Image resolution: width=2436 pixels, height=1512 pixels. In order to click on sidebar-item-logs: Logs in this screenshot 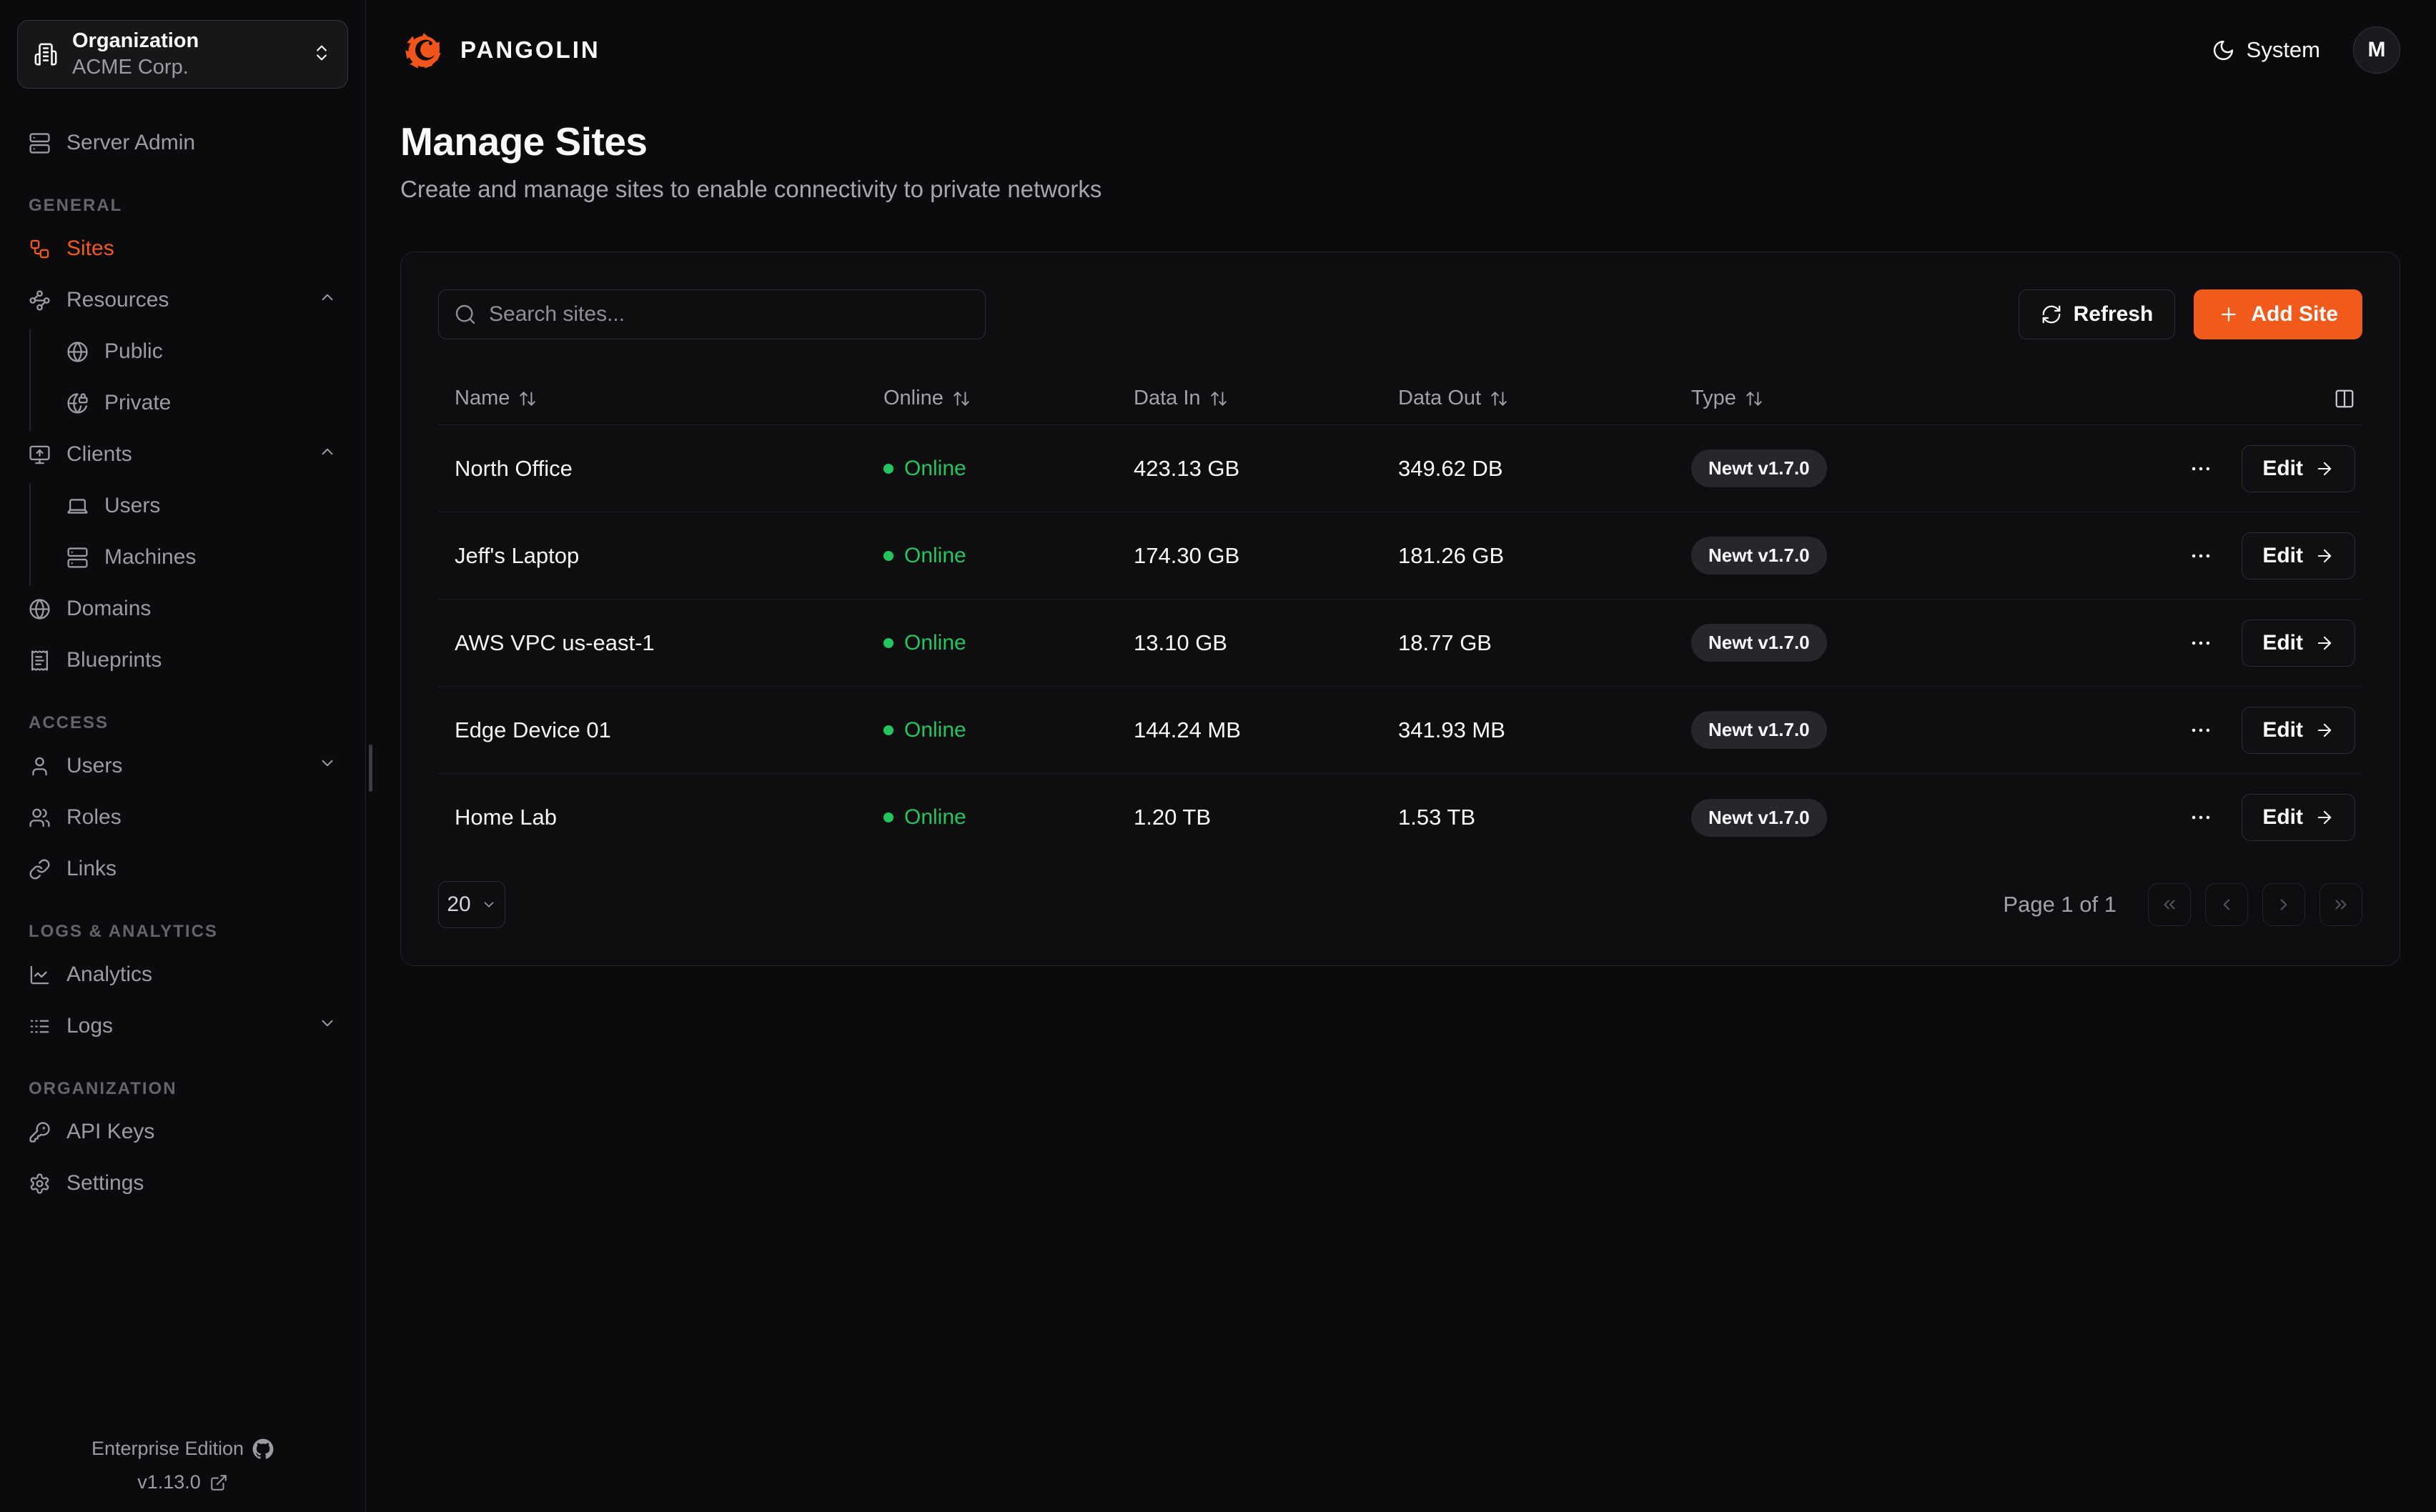, I will do `click(182, 1026)`.